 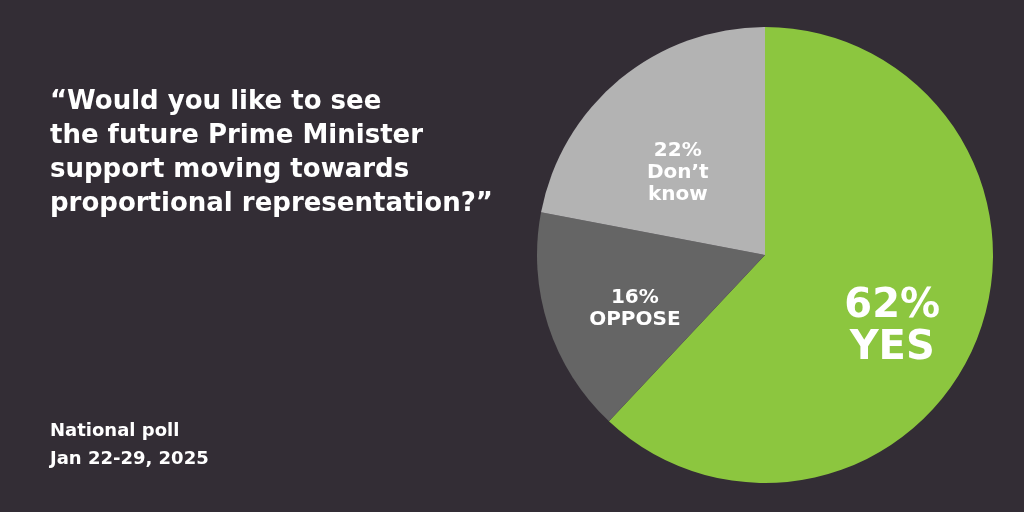 I want to click on slice-label: OPPOSE, so click(x=635, y=318).